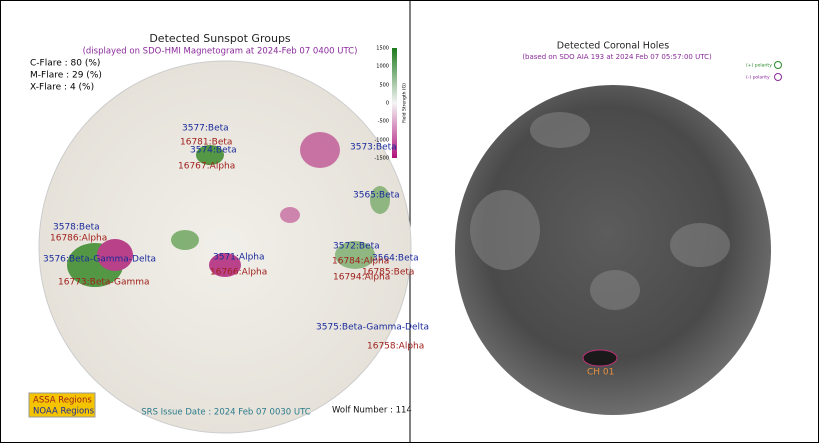  What do you see at coordinates (205, 129) in the screenshot?
I see `assa-label: 3577:Beta` at bounding box center [205, 129].